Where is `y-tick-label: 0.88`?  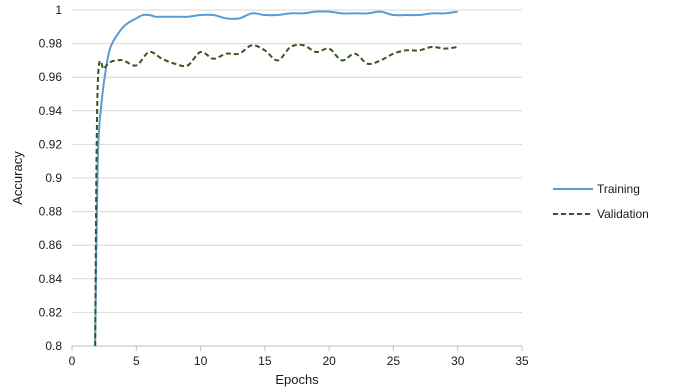
y-tick-label: 0.88 is located at coordinates (51, 212).